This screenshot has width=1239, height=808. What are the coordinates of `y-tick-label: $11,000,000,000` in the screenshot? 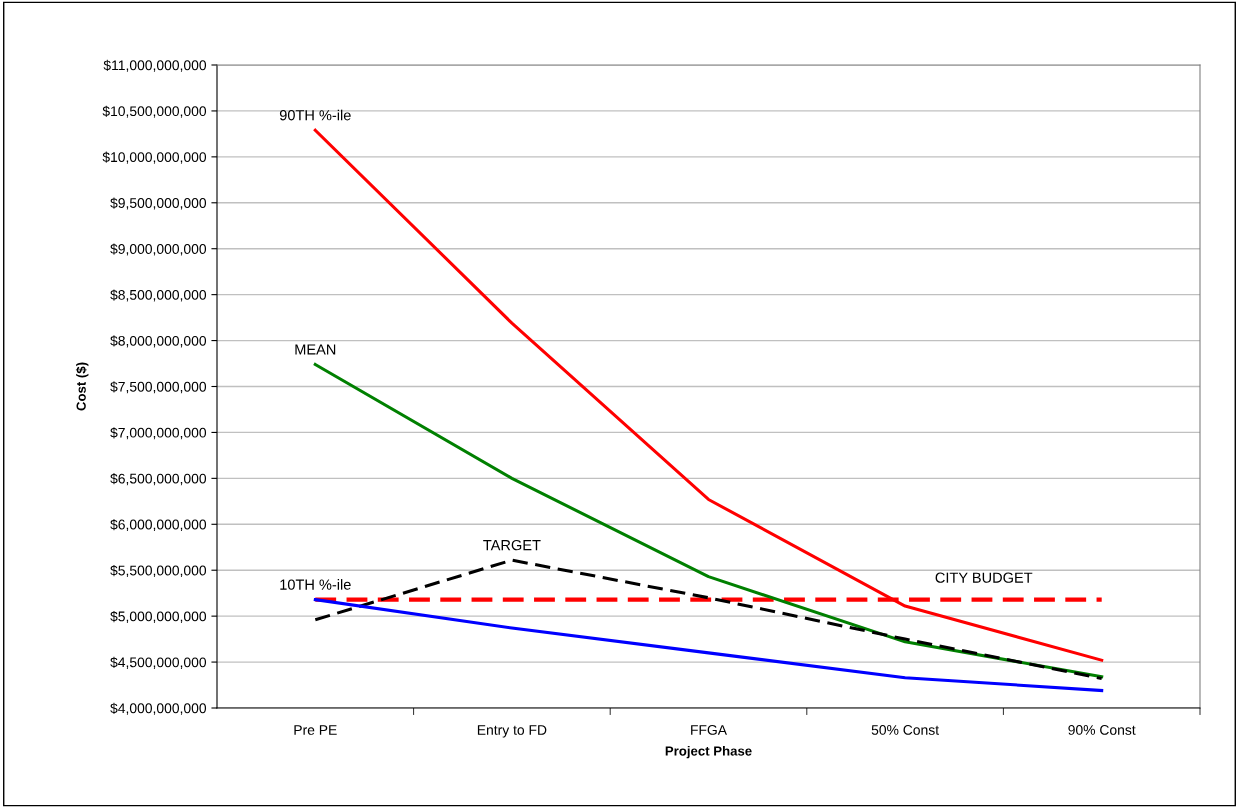 It's located at (155, 65).